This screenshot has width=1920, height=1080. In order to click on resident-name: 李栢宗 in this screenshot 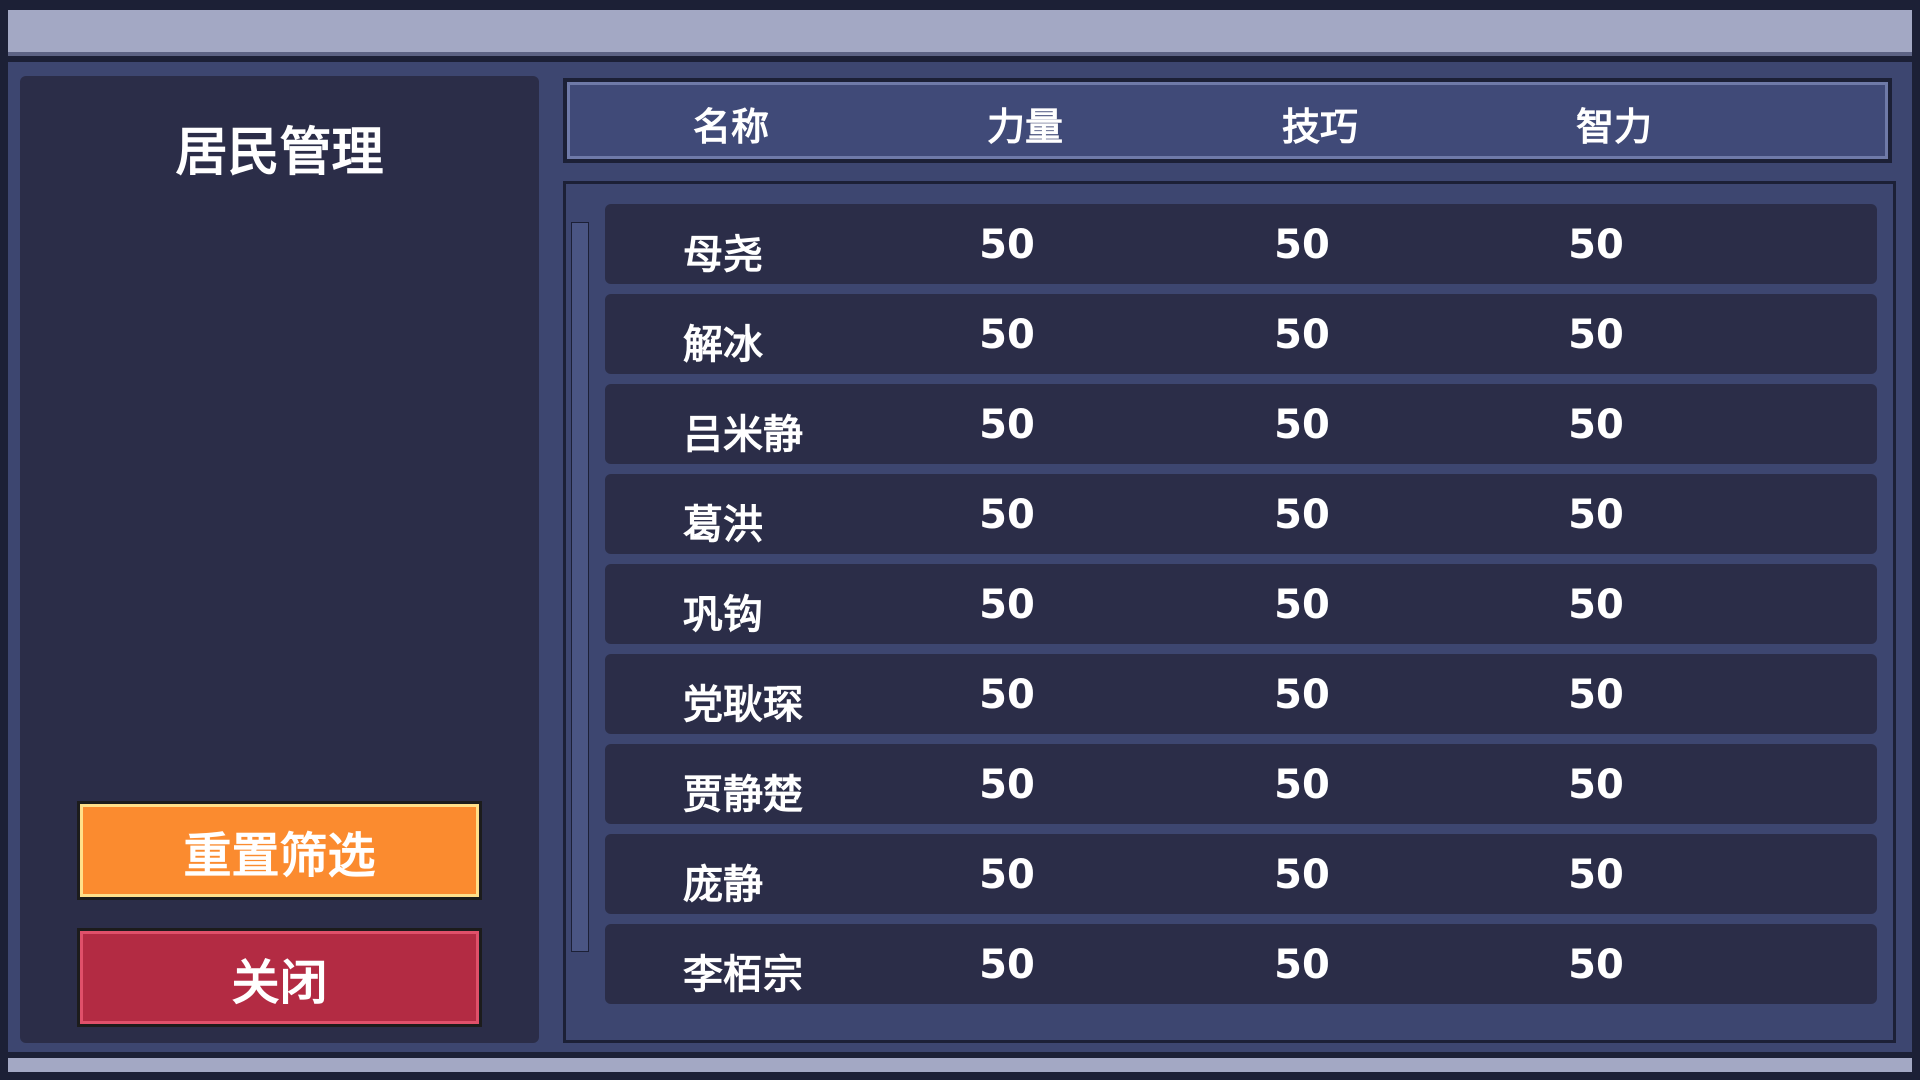, I will do `click(743, 975)`.